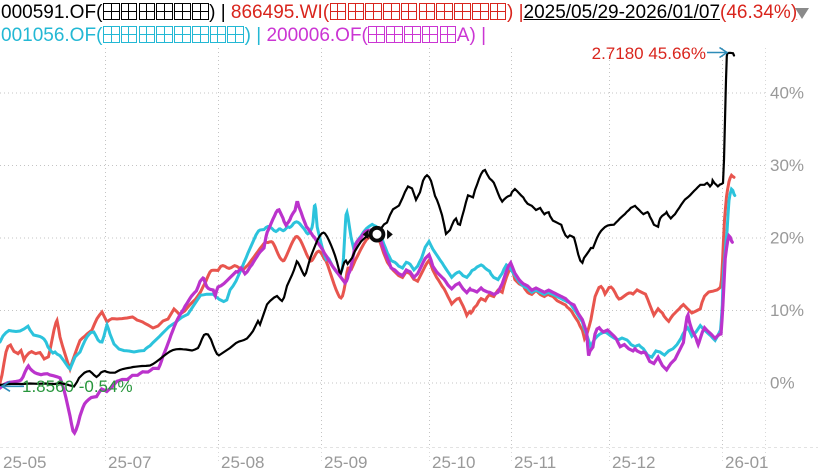 This screenshot has height=475, width=818. I want to click on svg-text: 25-12, so click(633, 462).